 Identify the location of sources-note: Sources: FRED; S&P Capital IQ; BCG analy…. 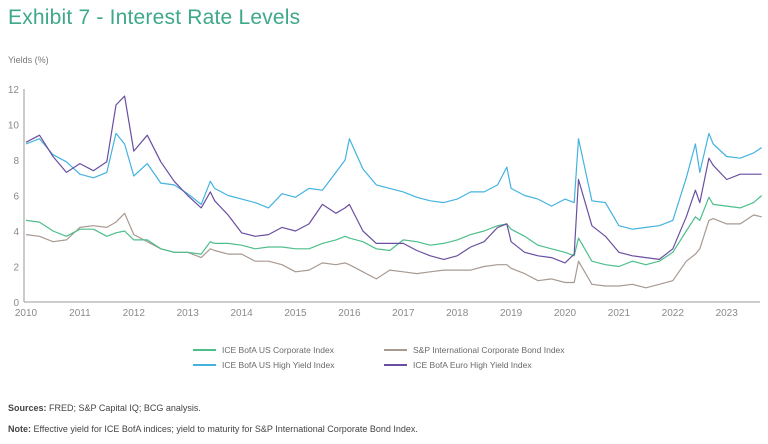
(104, 408).